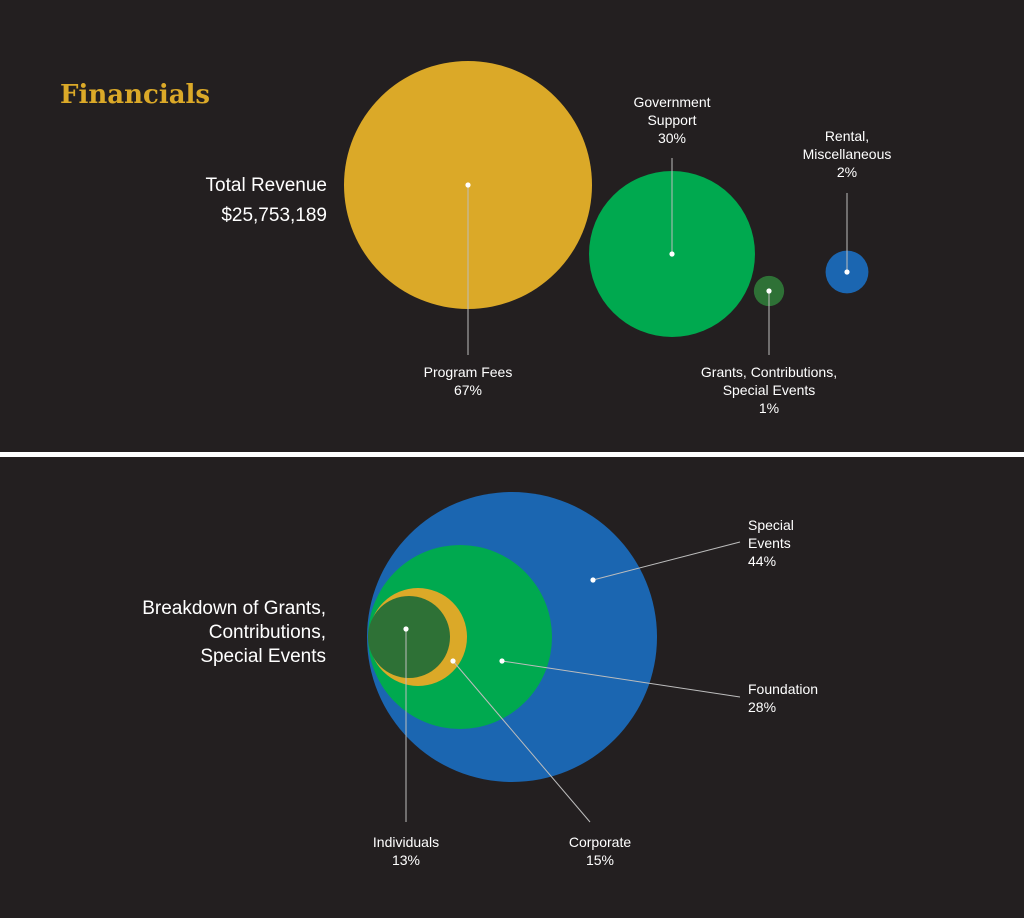 The width and height of the screenshot is (1024, 918). What do you see at coordinates (783, 689) in the screenshot?
I see `breakdown-foundation-label-line-1: Foundation` at bounding box center [783, 689].